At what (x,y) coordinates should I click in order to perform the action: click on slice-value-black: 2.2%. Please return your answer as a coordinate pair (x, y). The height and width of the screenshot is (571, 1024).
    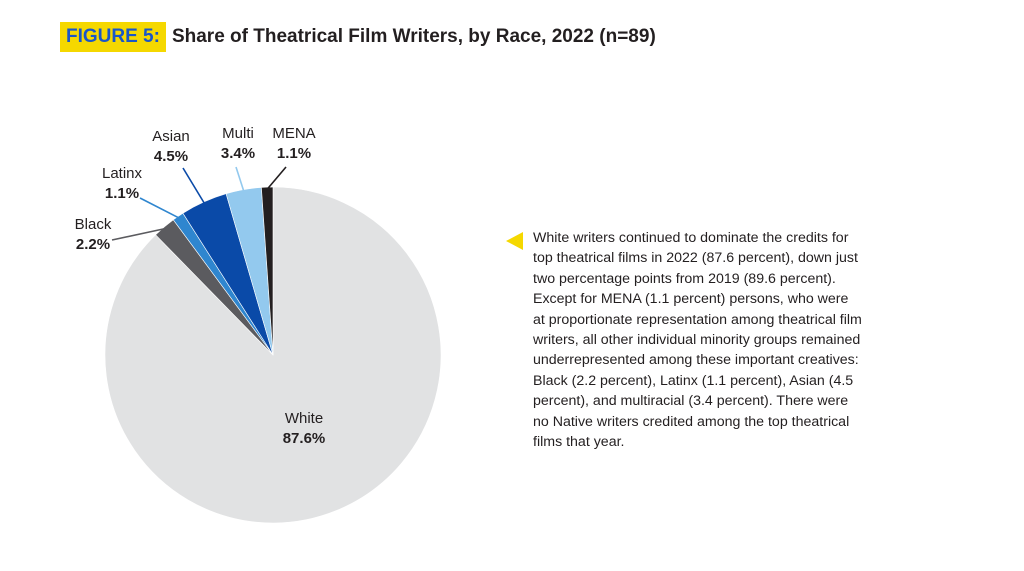
    Looking at the image, I should click on (93, 244).